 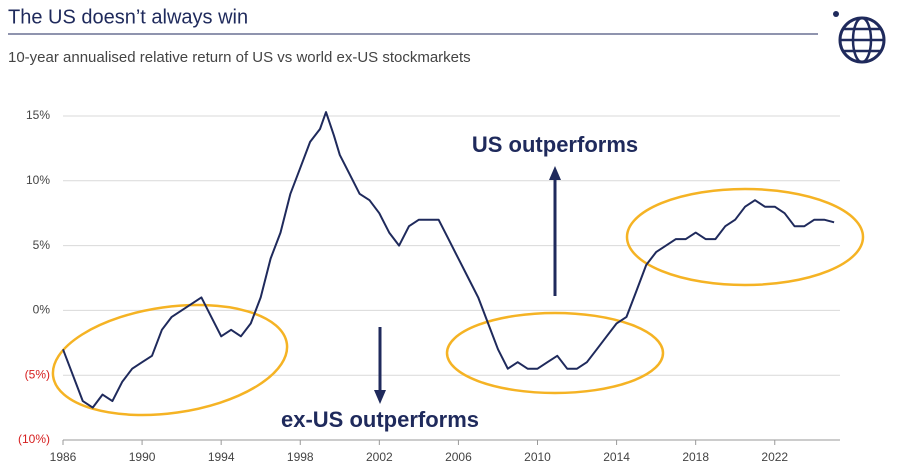 I want to click on annotation: US outperforms, so click(x=555, y=144).